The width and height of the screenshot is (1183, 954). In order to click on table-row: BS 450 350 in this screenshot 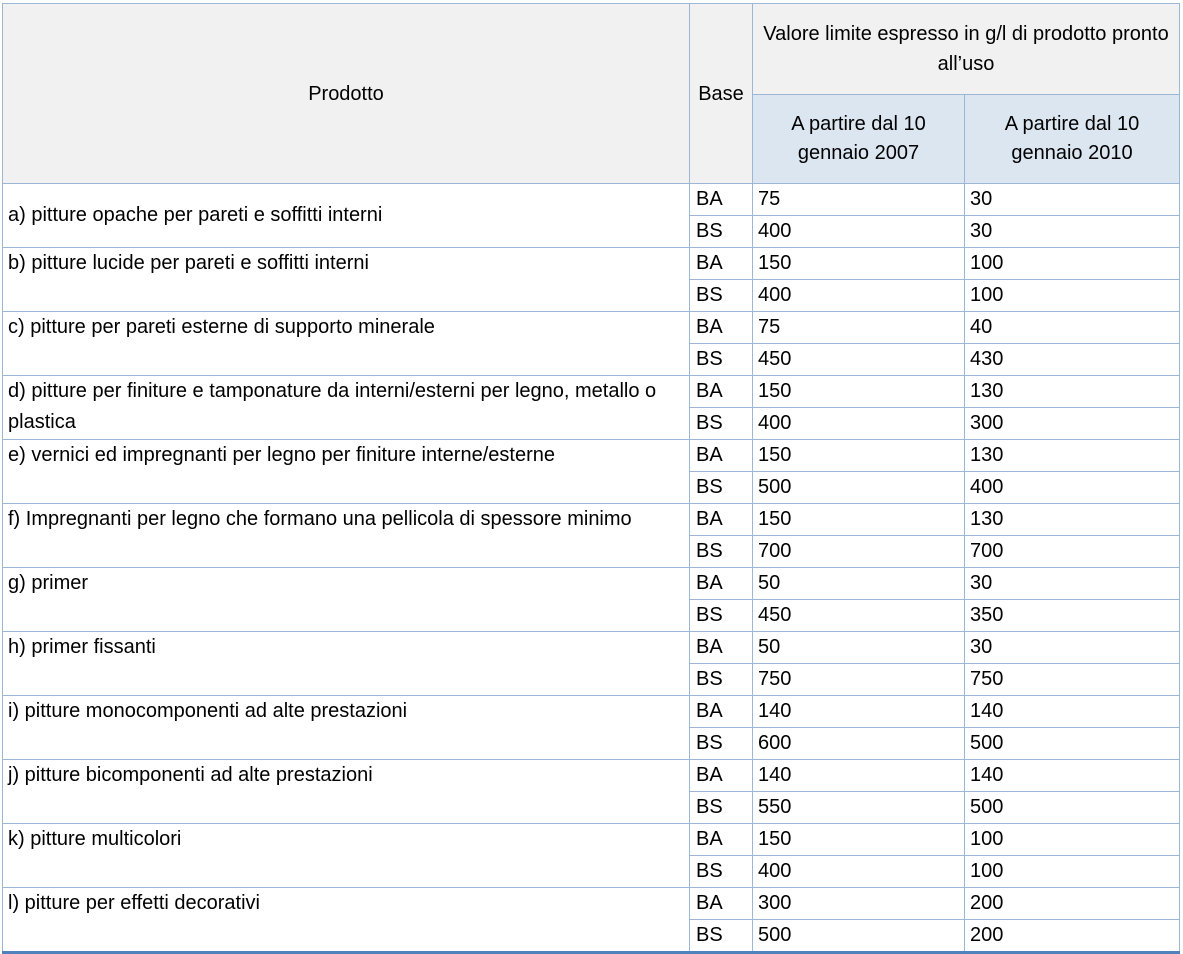, I will do `click(591, 615)`.